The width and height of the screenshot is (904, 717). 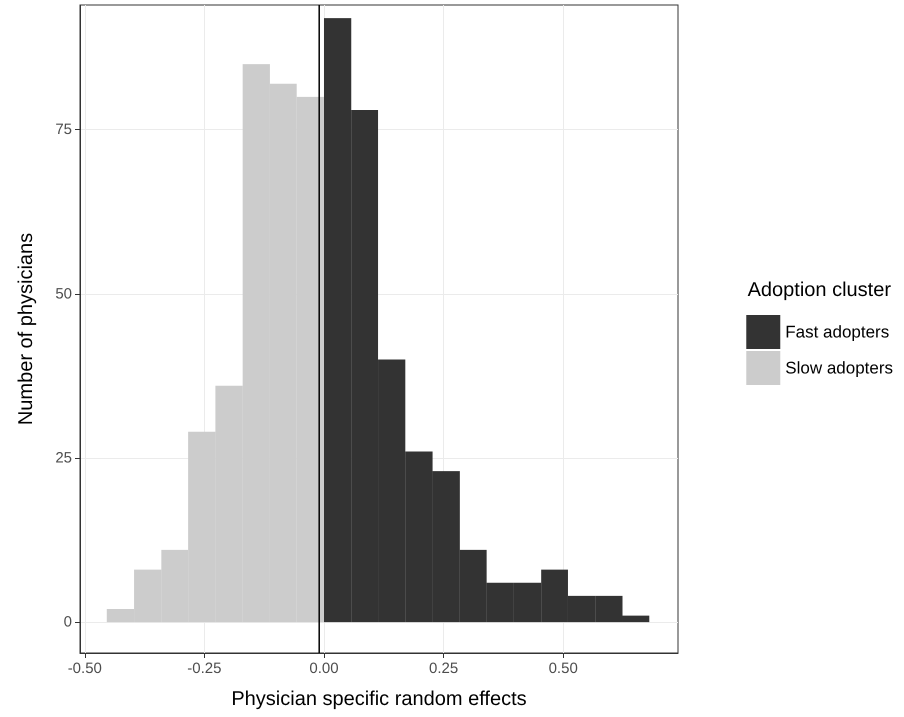 I want to click on legend-label: Slow adopters, so click(x=839, y=368).